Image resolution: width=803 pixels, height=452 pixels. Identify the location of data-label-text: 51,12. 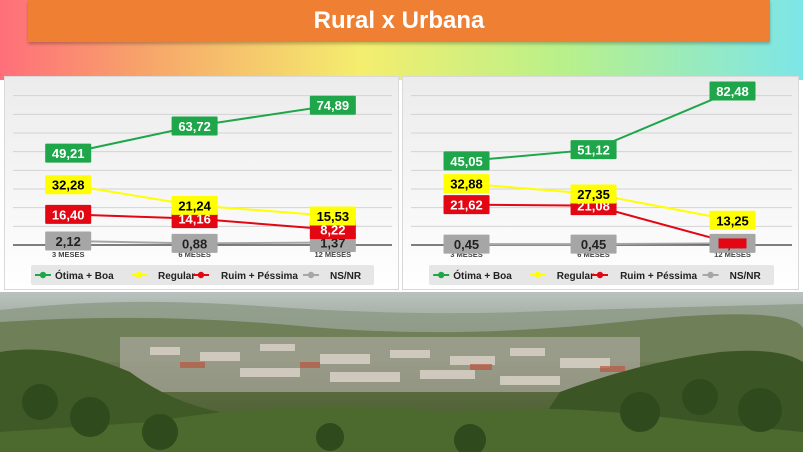
(593, 150).